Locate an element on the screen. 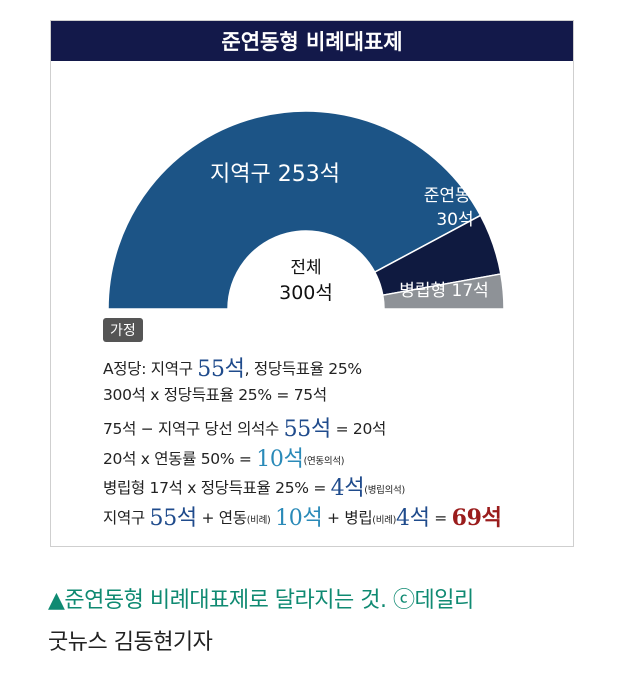 The height and width of the screenshot is (673, 620). segment-label-parallel: 병립형 17석 is located at coordinates (444, 291).